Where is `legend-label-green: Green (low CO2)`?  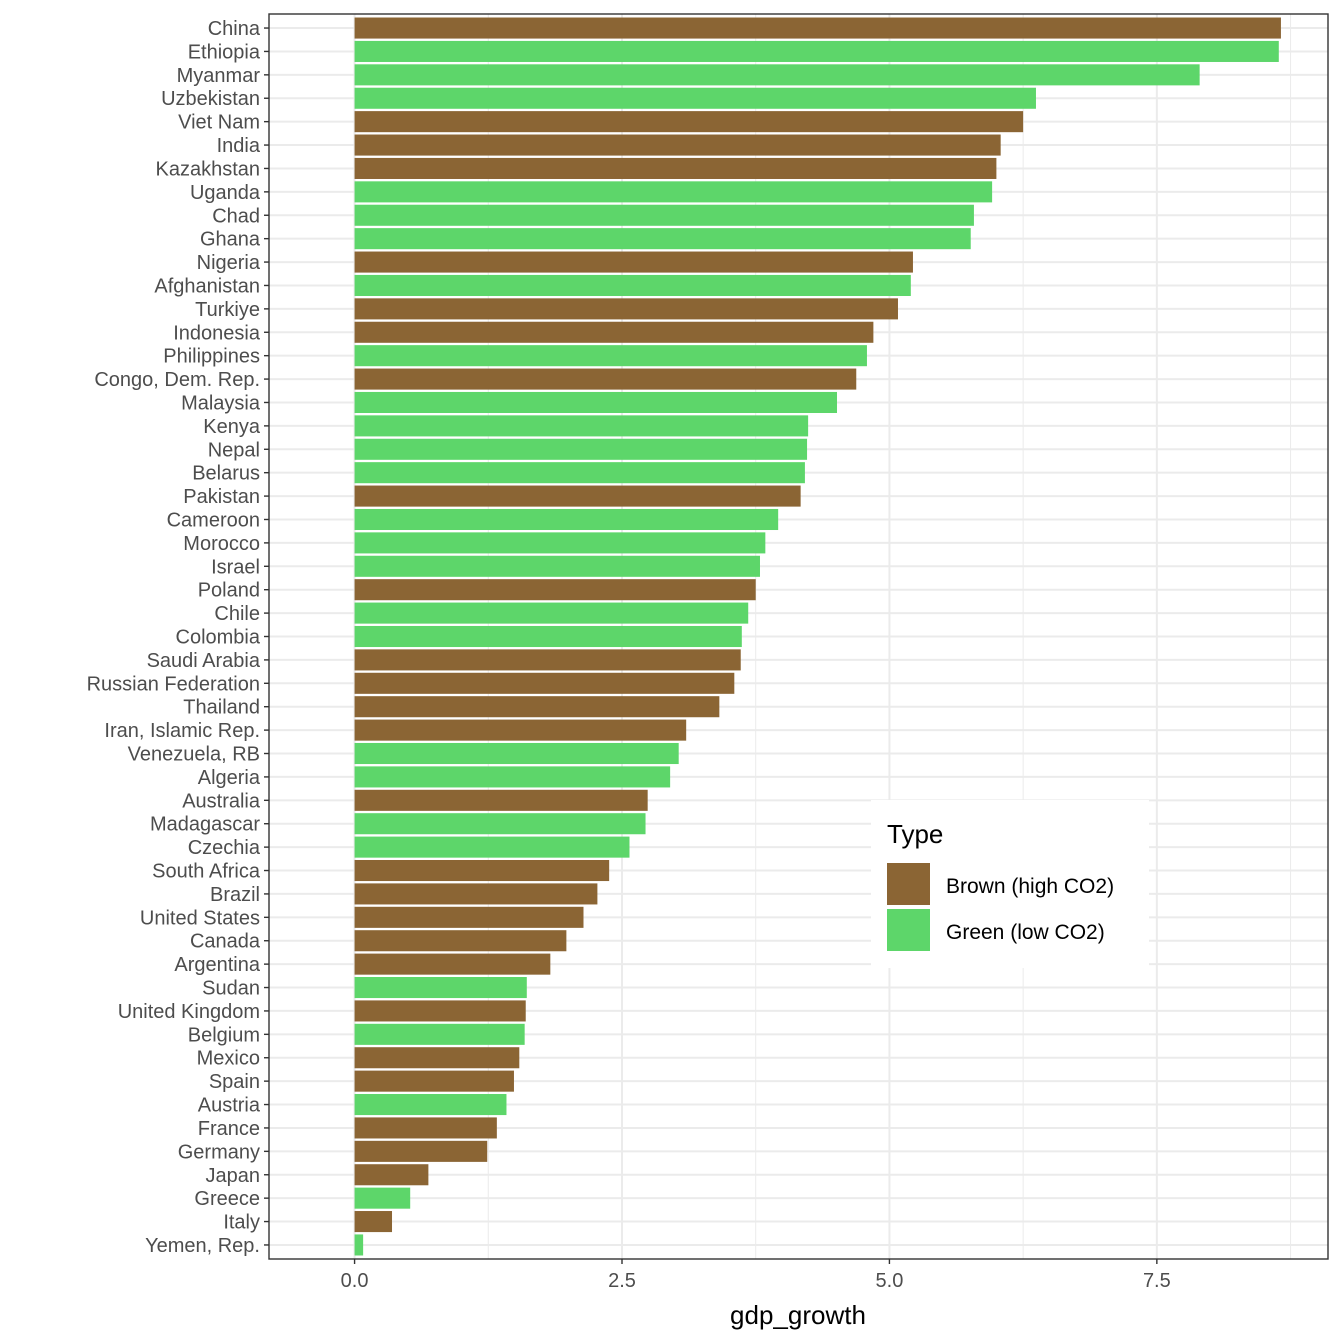 legend-label-green: Green (low CO2) is located at coordinates (1025, 932).